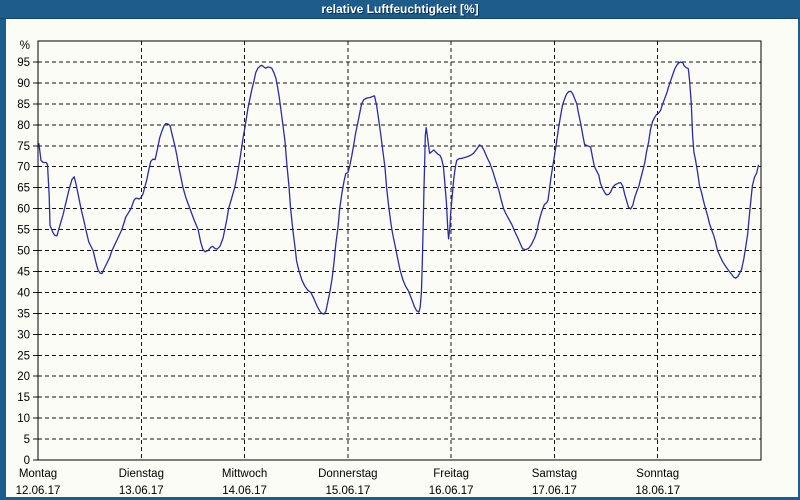 Image resolution: width=800 pixels, height=500 pixels. Describe the element at coordinates (23, 105) in the screenshot. I see `svg-text: 85` at that location.